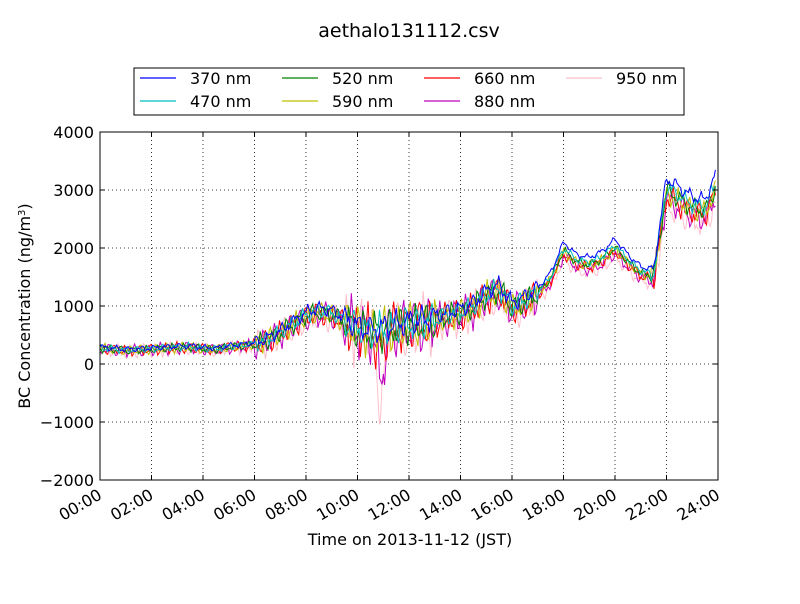 The height and width of the screenshot is (604, 800). I want to click on legend-label: 590 nm, so click(362, 101).